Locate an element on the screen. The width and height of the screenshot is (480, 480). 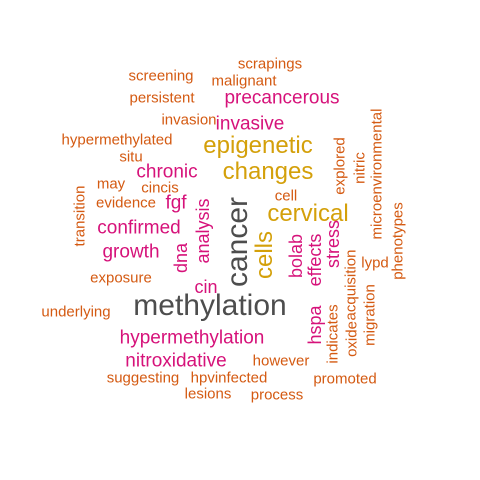
word-microenvironmental: microenvironmental is located at coordinates (377, 174).